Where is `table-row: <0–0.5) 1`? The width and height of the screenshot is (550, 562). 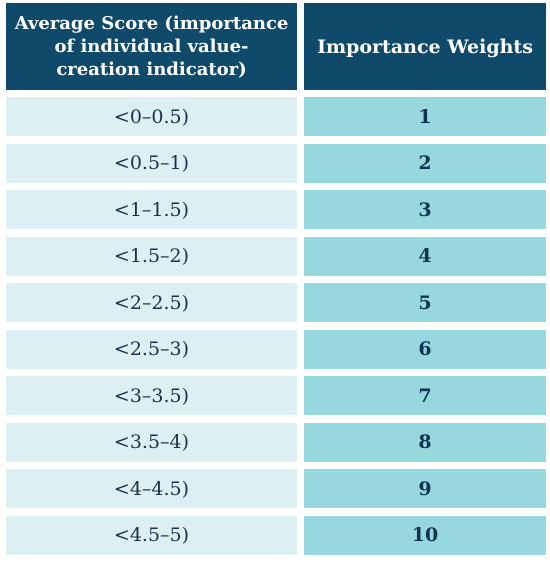 table-row: <0–0.5) 1 is located at coordinates (276, 116).